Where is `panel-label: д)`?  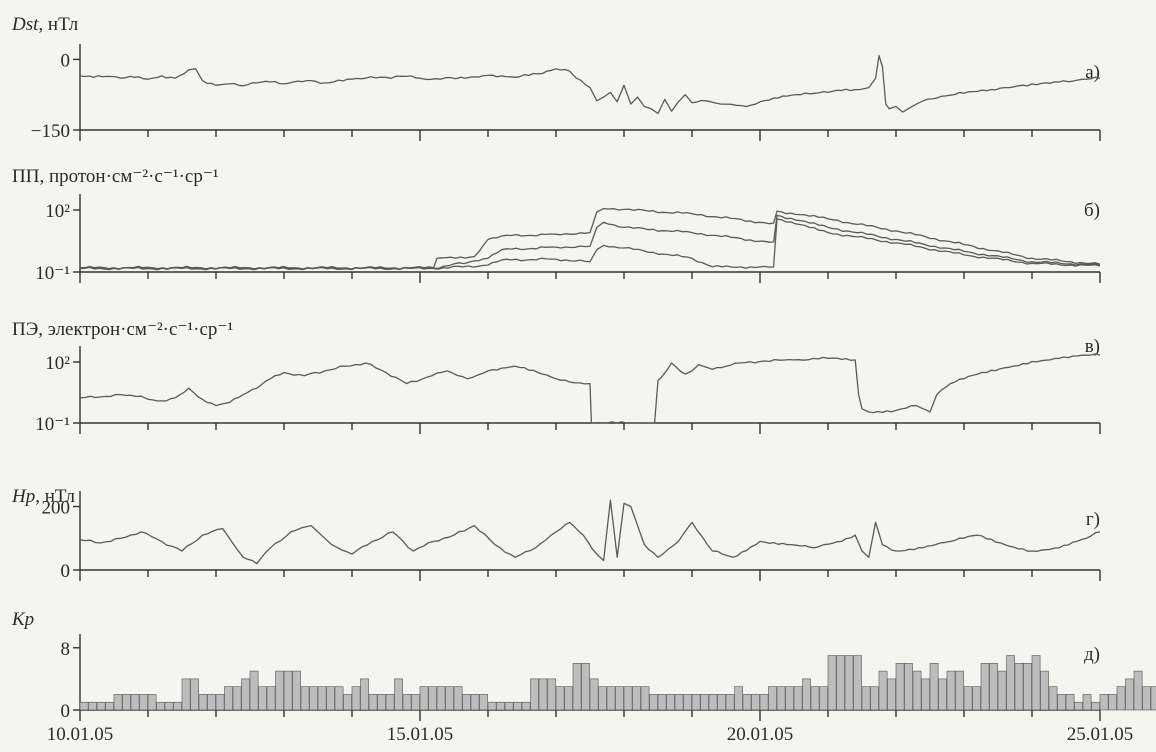
panel-label: д) is located at coordinates (1092, 654).